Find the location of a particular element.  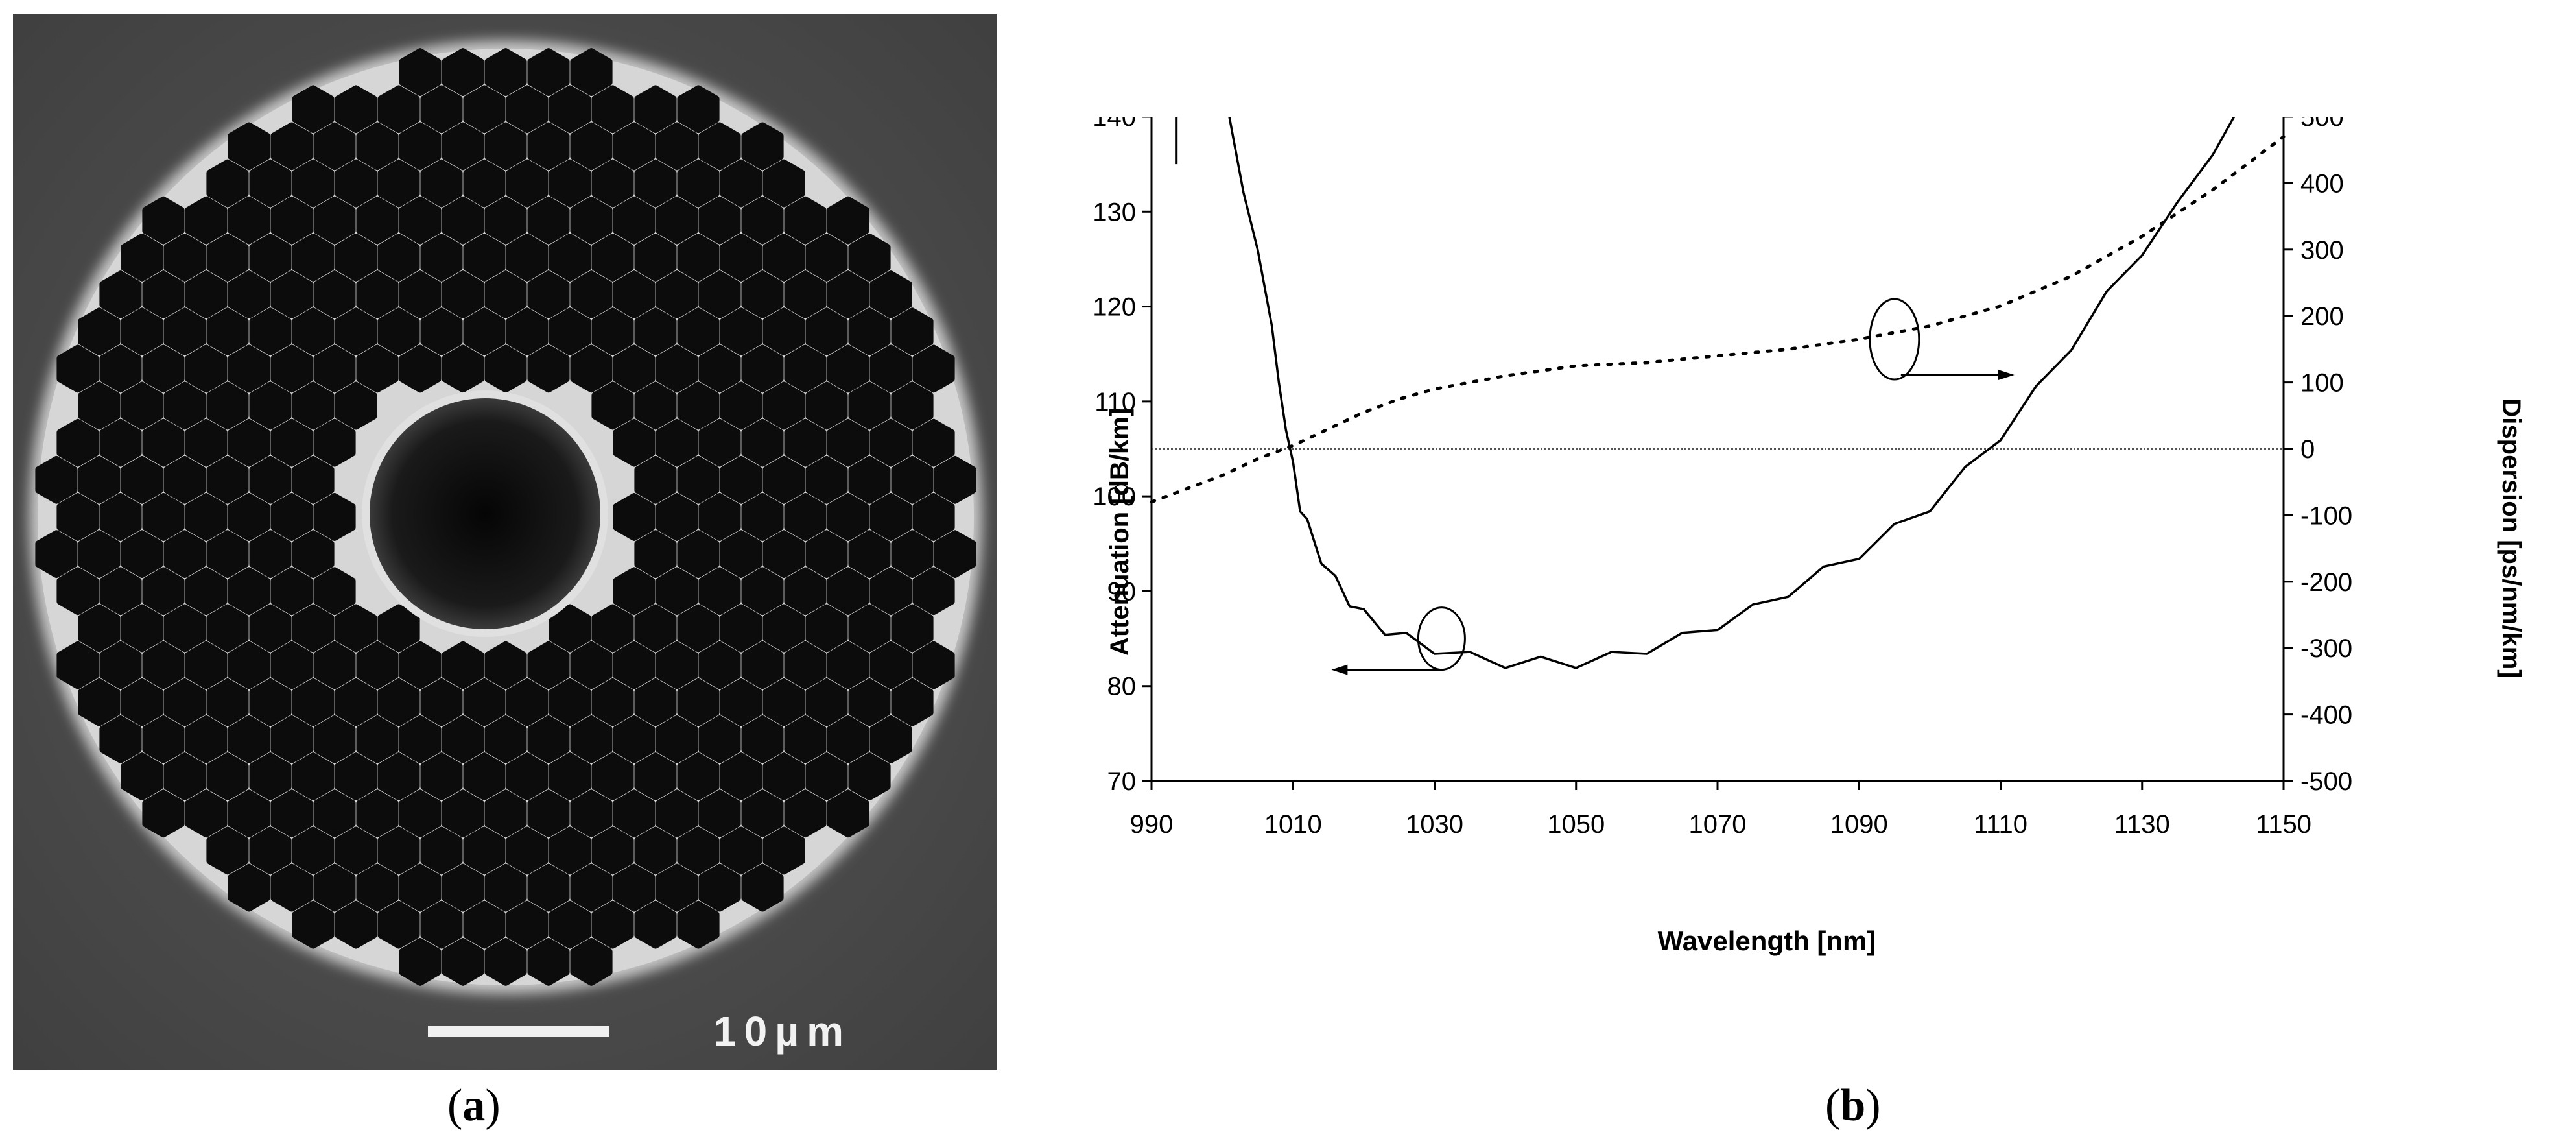

y-right-tick-label: -300 is located at coordinates (2326, 648).